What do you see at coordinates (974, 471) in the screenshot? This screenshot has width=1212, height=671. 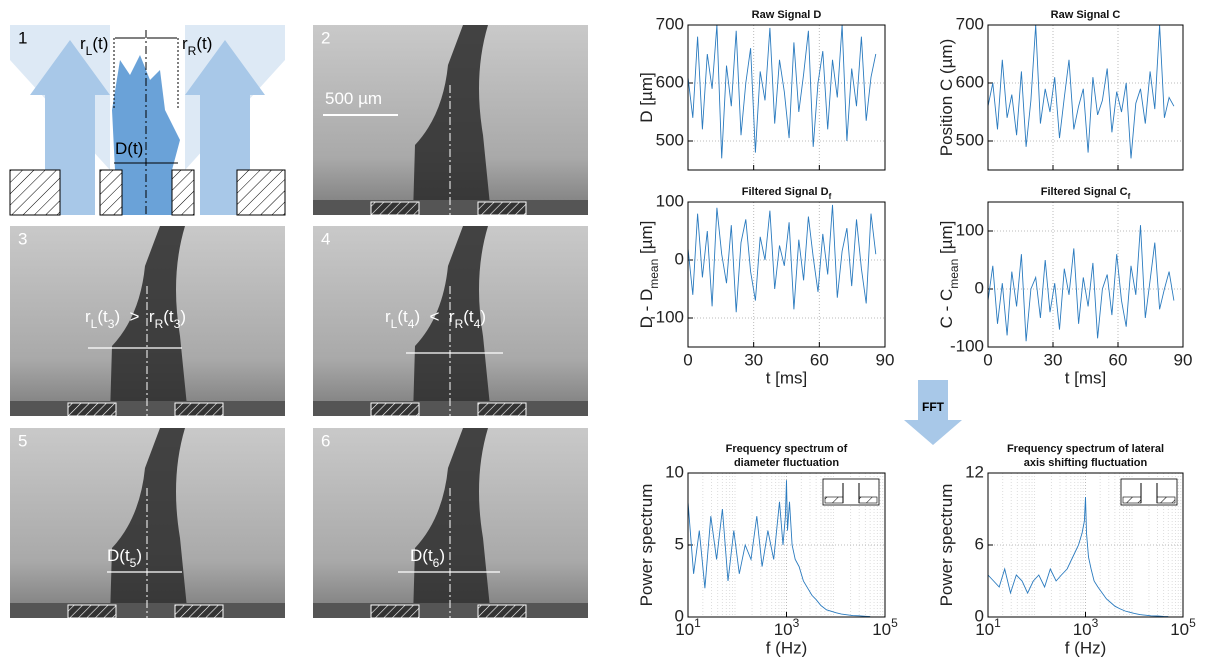 I see `y-tick-label: 12` at bounding box center [974, 471].